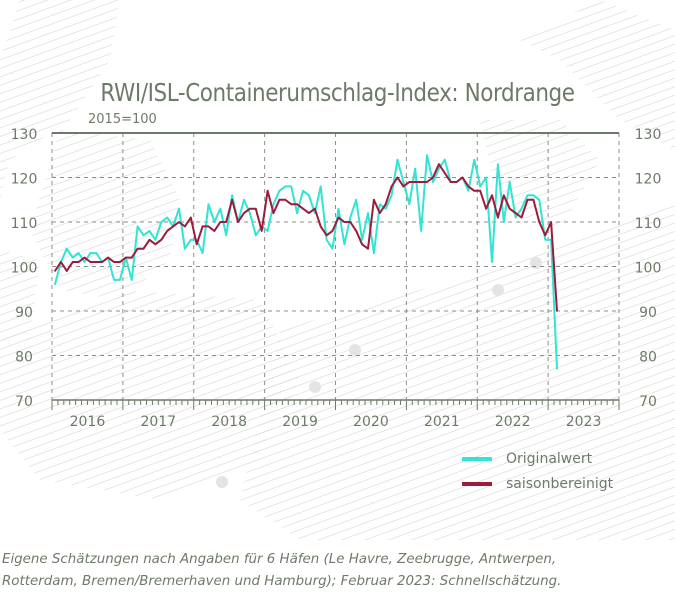 This screenshot has width=675, height=598. I want to click on legend-label: saisonbereinigt, so click(560, 483).